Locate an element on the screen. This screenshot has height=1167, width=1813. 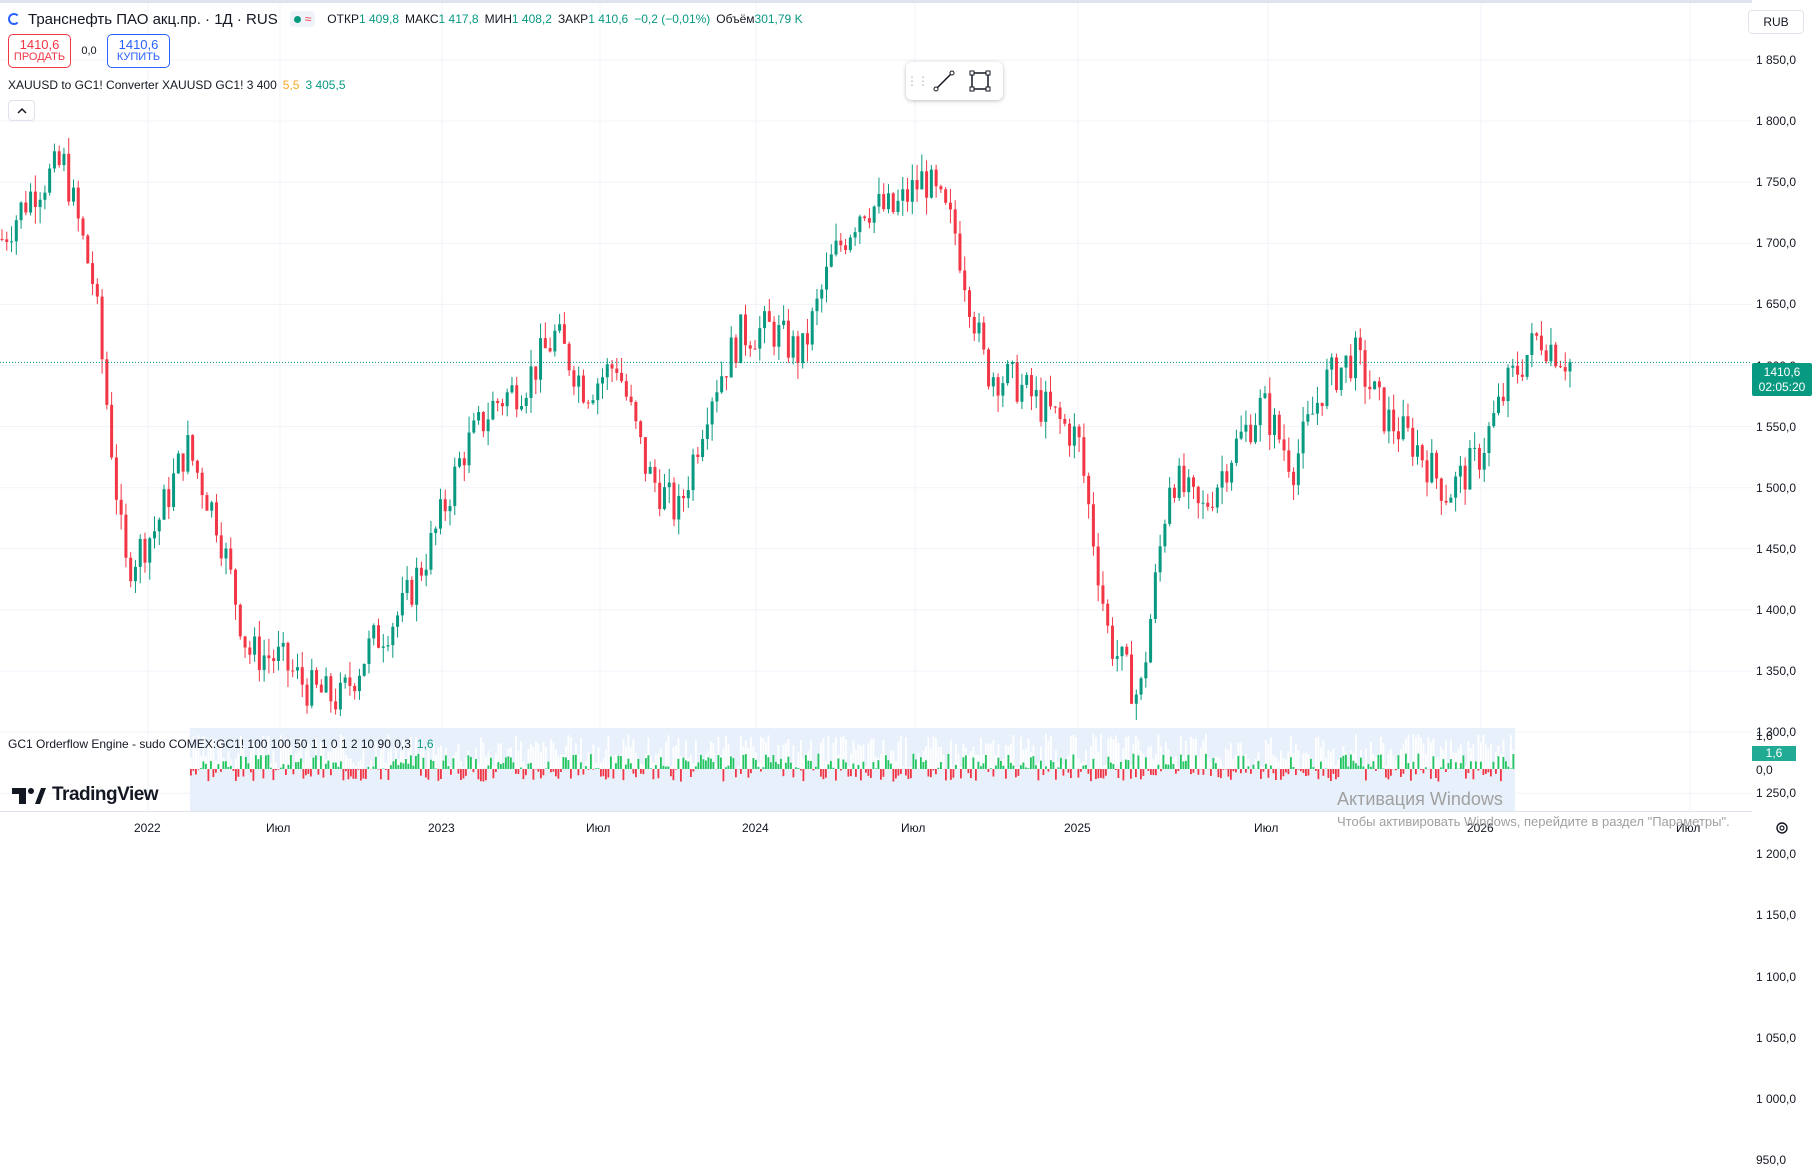
gear-icon is located at coordinates (1782, 828).